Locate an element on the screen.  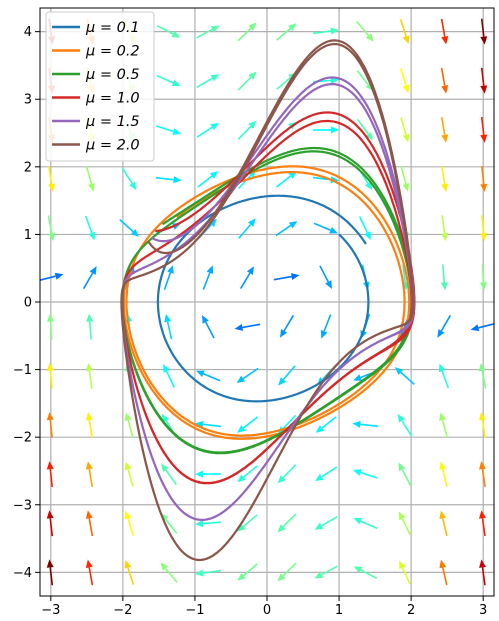
x-tick-label: −3 is located at coordinates (50, 610).